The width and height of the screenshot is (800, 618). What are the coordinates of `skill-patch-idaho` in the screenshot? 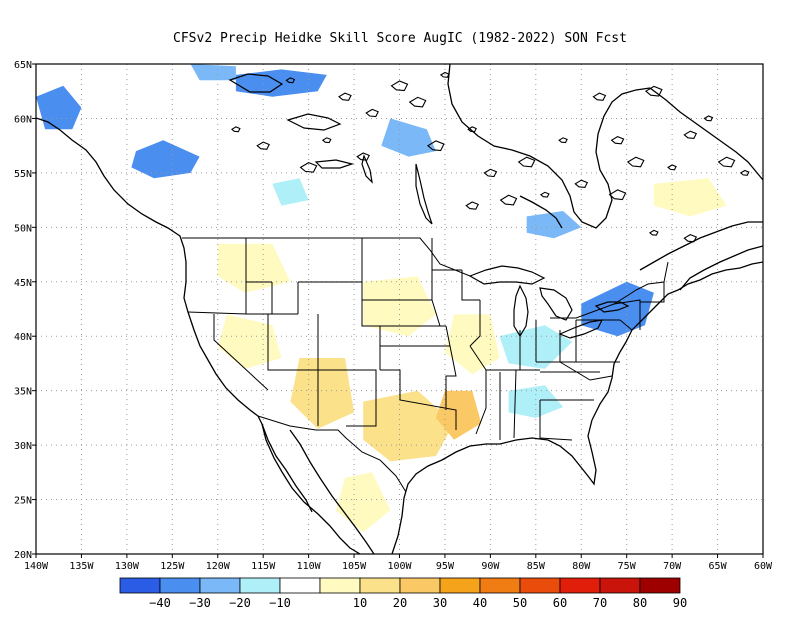 It's located at (254, 268).